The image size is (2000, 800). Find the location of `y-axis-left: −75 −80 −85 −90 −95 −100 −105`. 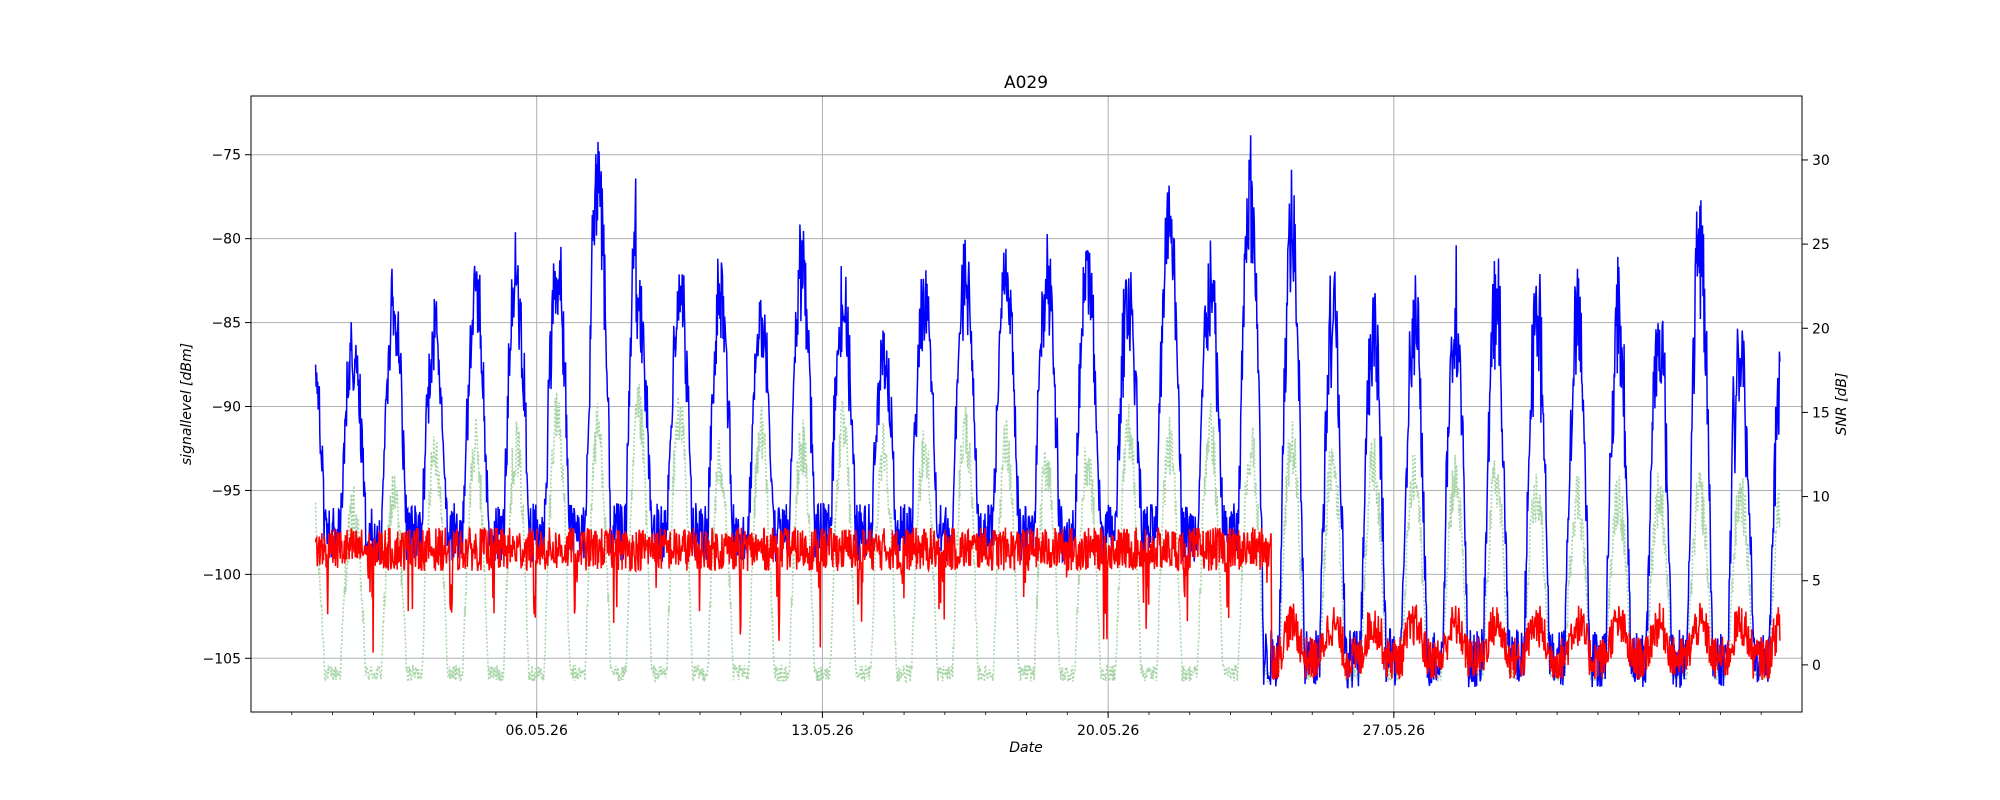

y-axis-left: −75 −80 −85 −90 −95 −100 −105 is located at coordinates (227, 407).